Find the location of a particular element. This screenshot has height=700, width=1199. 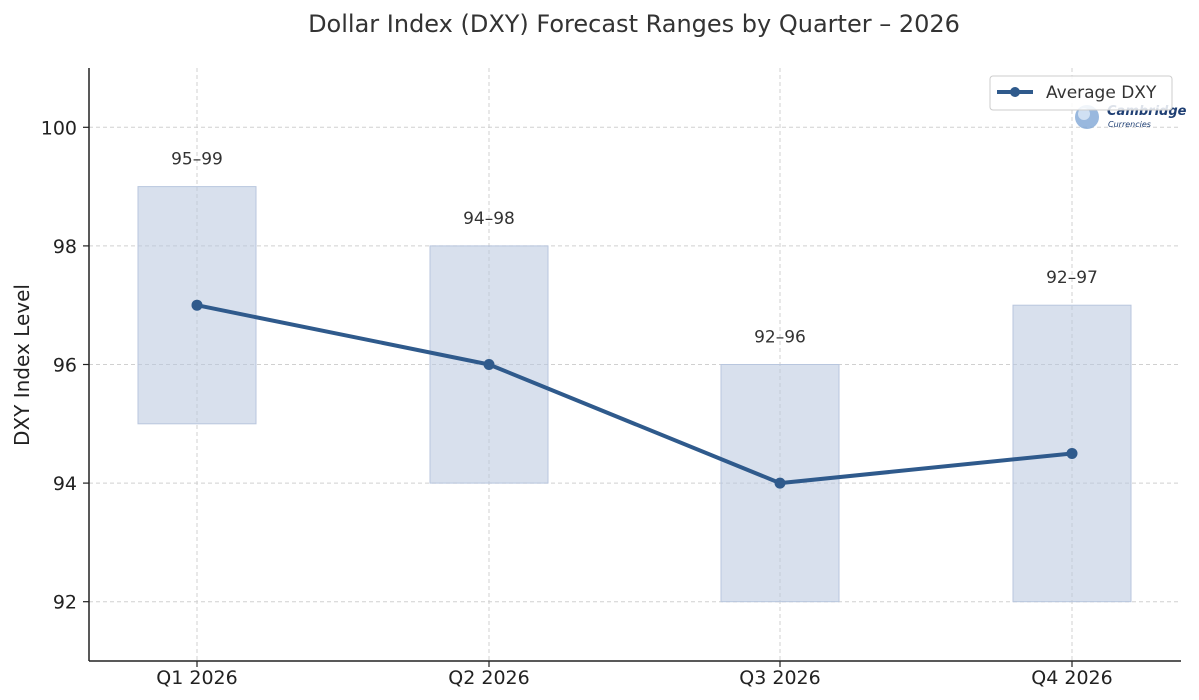

y-tick-label-92: 92 is located at coordinates (65, 603).